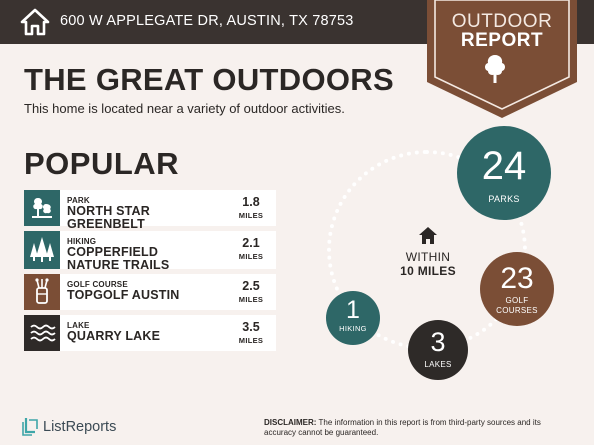 The height and width of the screenshot is (445, 594). I want to click on item-distance: 2.1, so click(251, 243).